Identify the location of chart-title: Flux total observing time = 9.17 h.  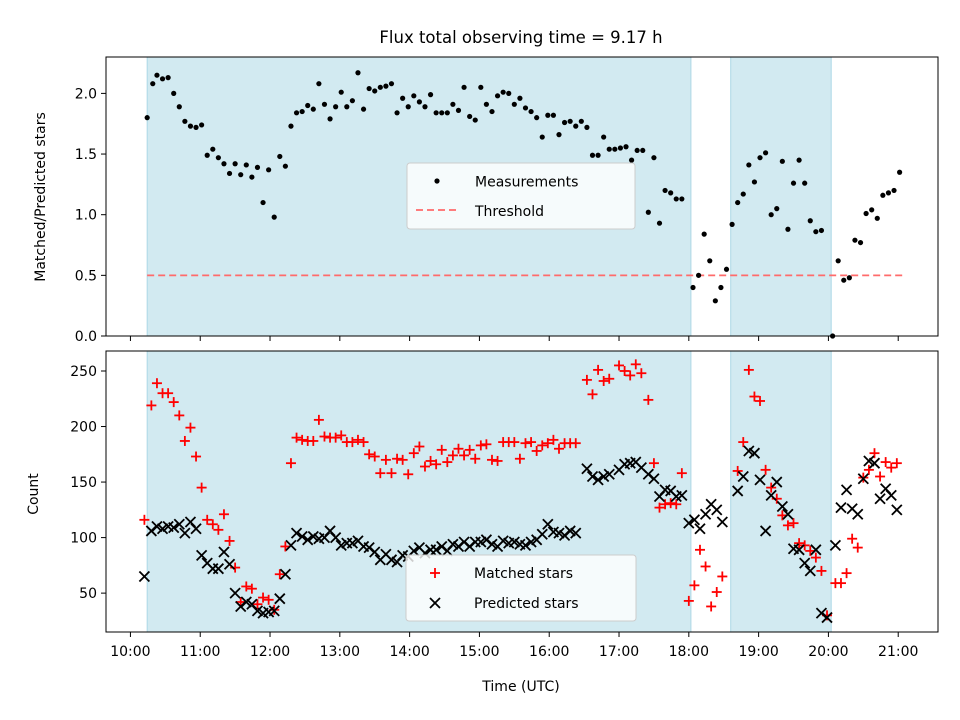
(520, 37).